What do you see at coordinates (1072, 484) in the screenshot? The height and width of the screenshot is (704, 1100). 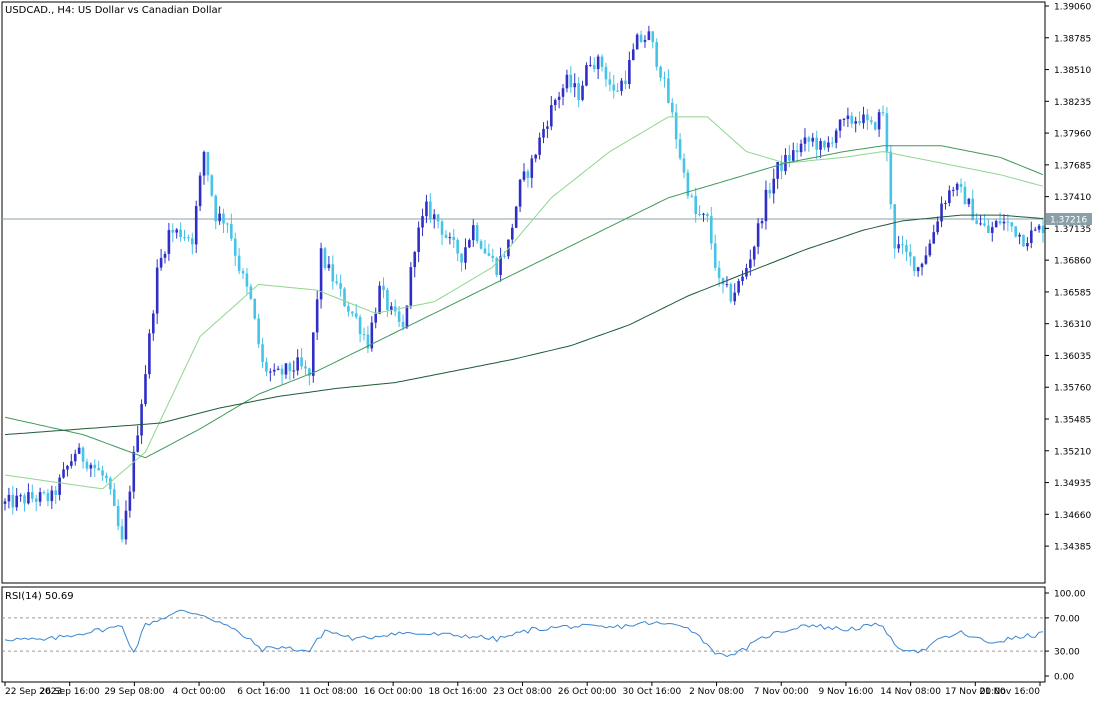 I see `y-tick-label: 1.34935` at bounding box center [1072, 484].